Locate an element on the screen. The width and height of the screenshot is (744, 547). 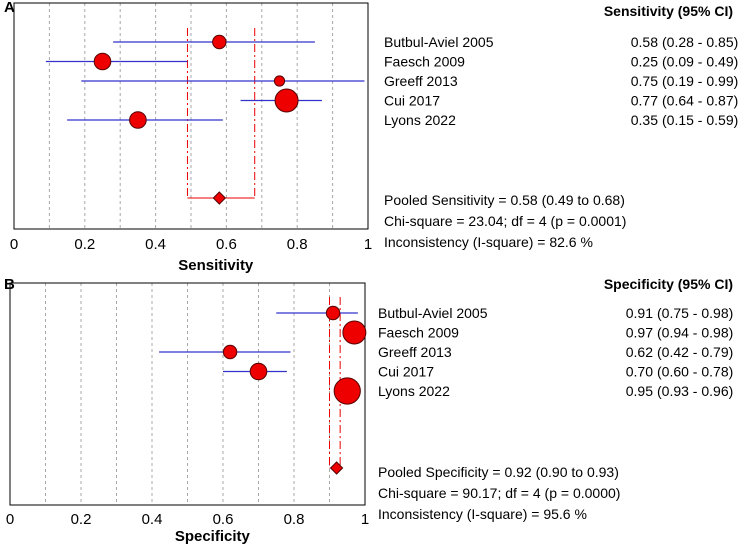
stats-line: Pooled Specificity = 0.92 (0.90 to 0.93) is located at coordinates (498, 472).